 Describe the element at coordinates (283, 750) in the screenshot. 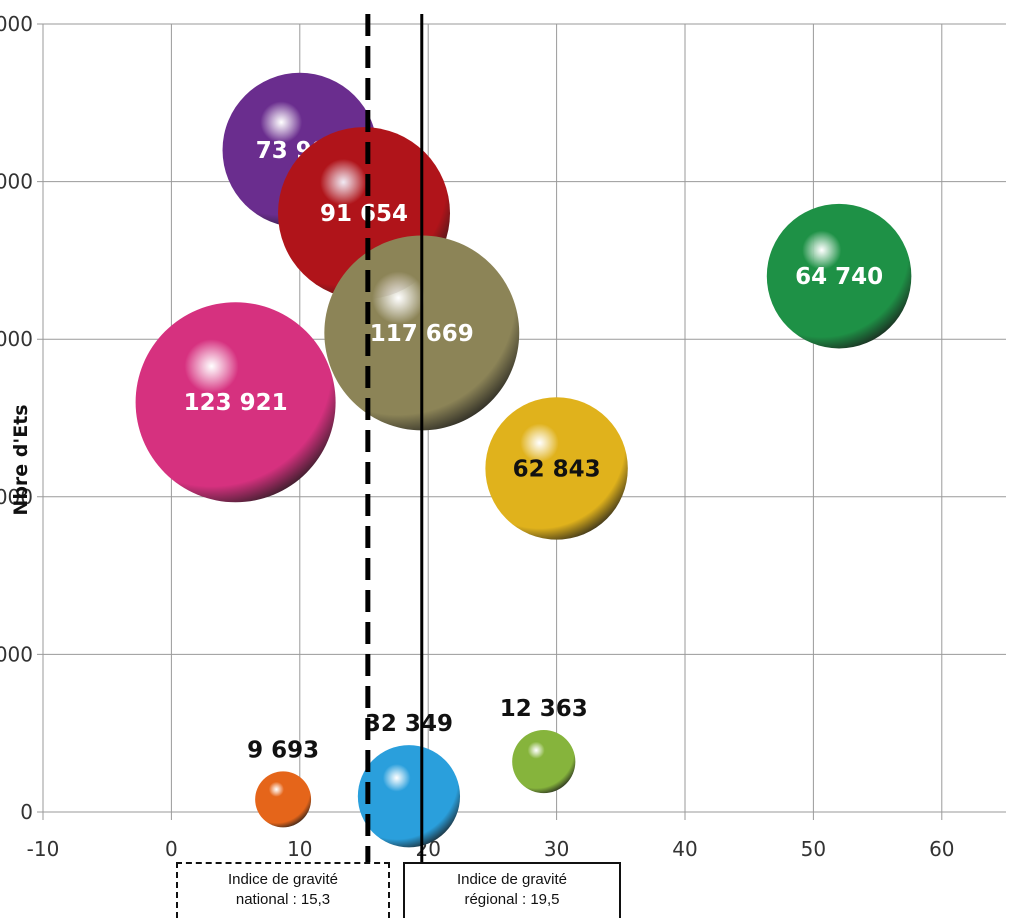

I see `bubble-data-label: 9 693` at that location.